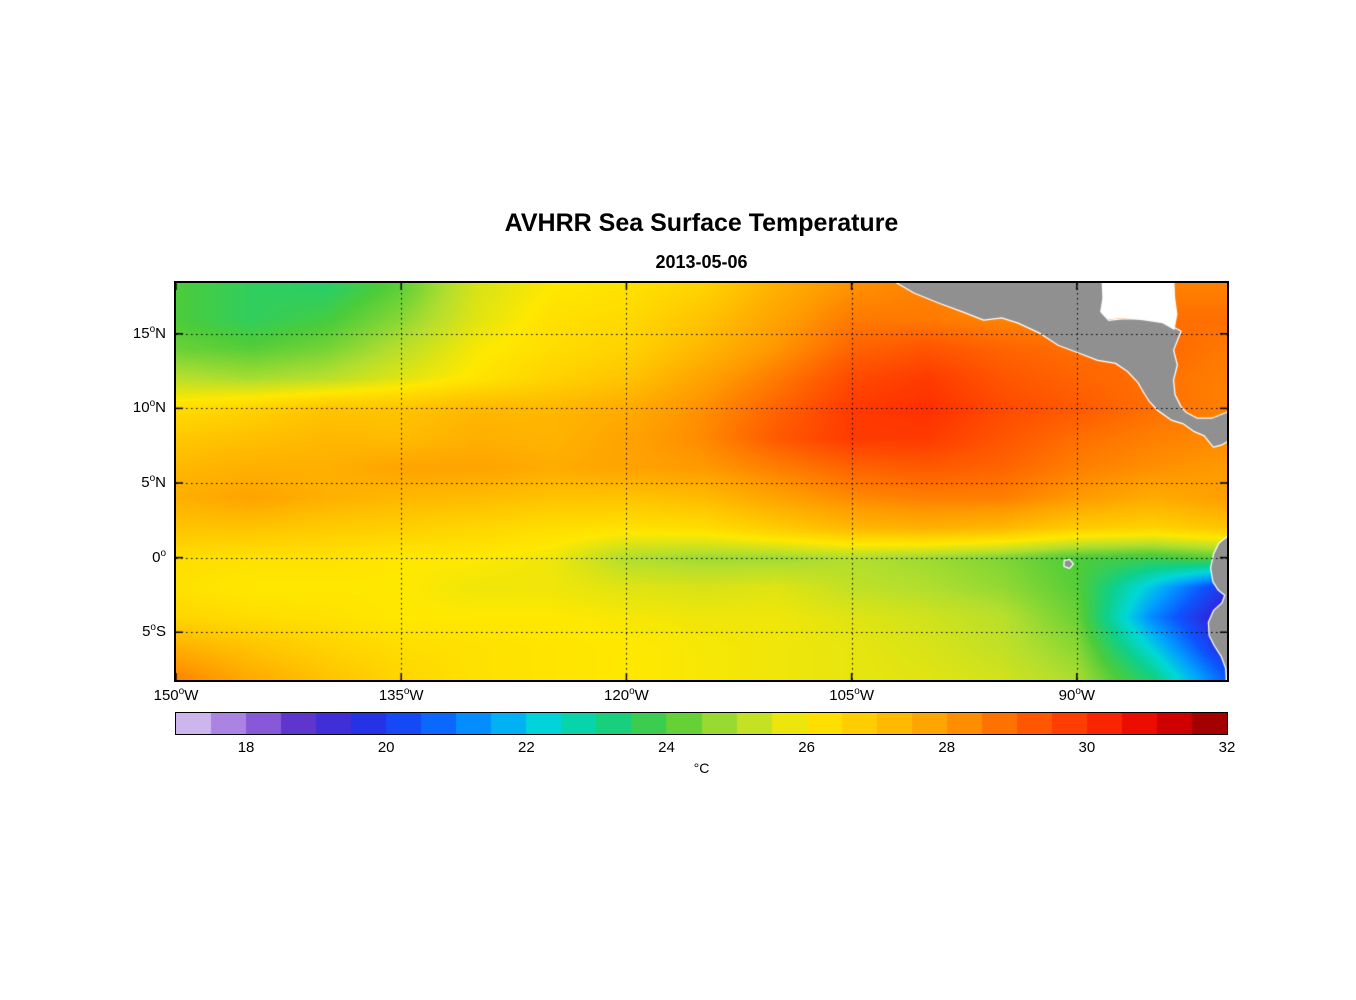 The image size is (1356, 1000). I want to click on x-tick-label: 105oW, so click(852, 695).